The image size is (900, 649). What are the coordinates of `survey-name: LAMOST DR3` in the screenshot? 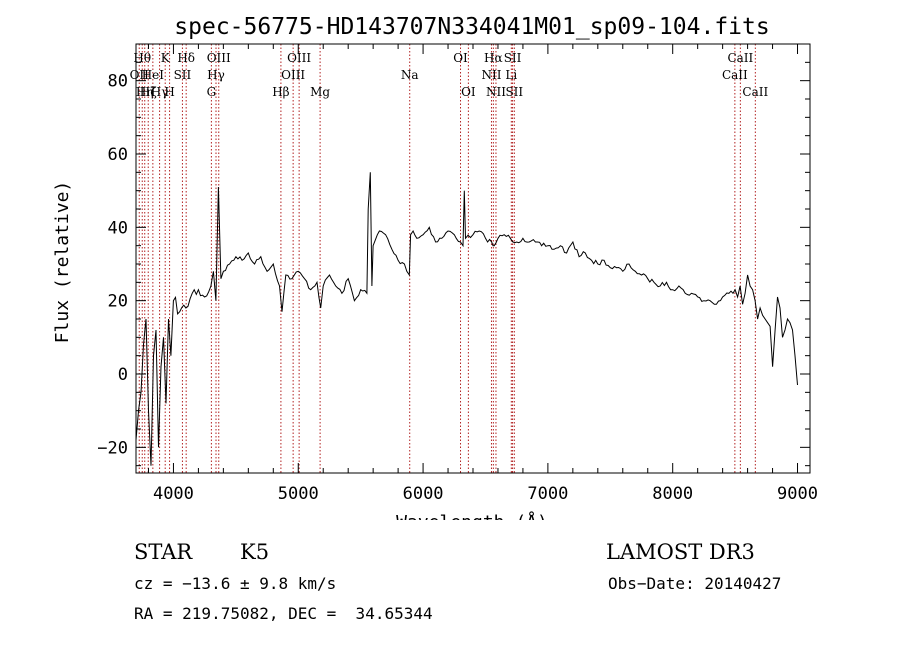 It's located at (680, 552).